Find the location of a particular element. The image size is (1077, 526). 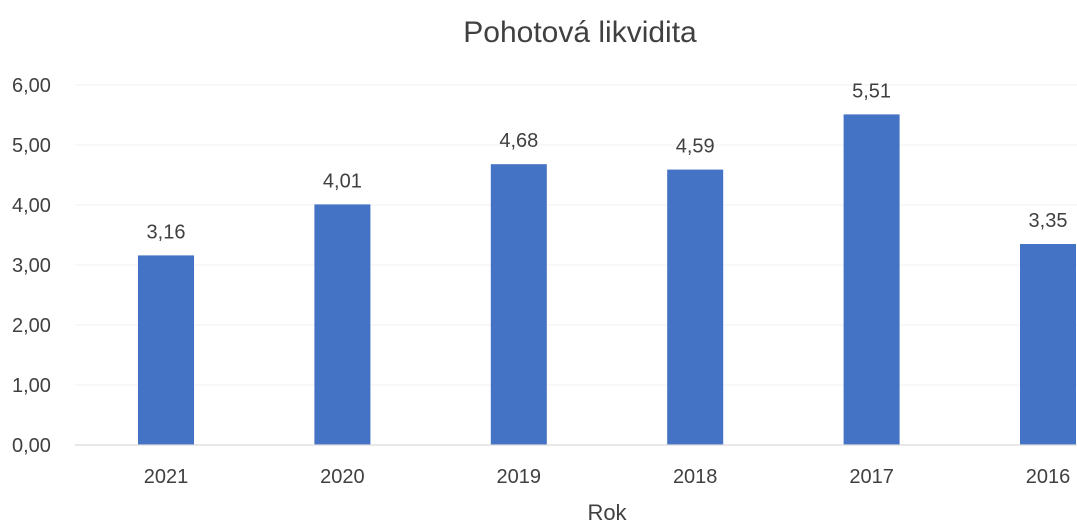

data-label-2017: 5,51 is located at coordinates (871, 91).